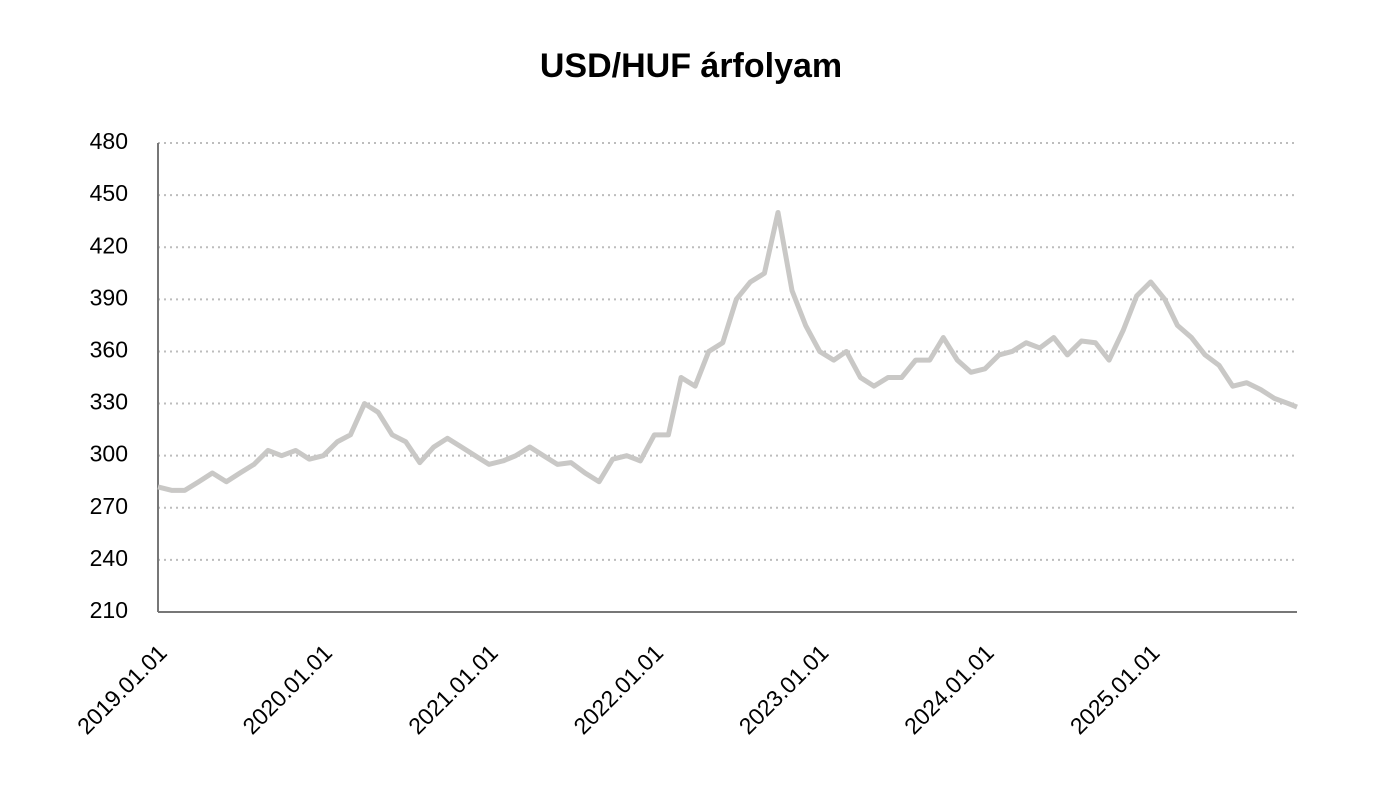  What do you see at coordinates (949, 689) in the screenshot?
I see `x-tick-label: 2024.01.01` at bounding box center [949, 689].